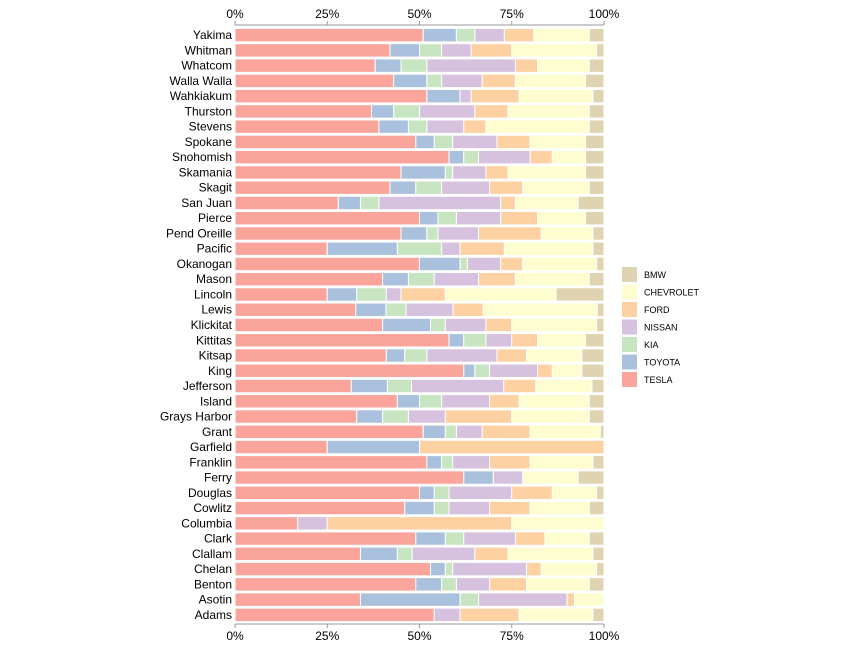  I want to click on bar-san-juan-ford, so click(508, 203).